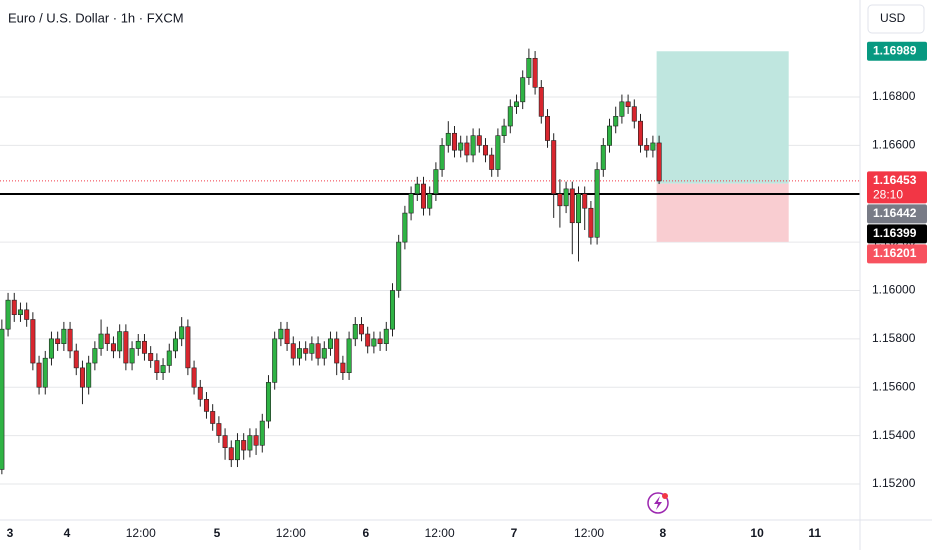  What do you see at coordinates (894, 435) in the screenshot?
I see `y-tick-label: 1.15400` at bounding box center [894, 435].